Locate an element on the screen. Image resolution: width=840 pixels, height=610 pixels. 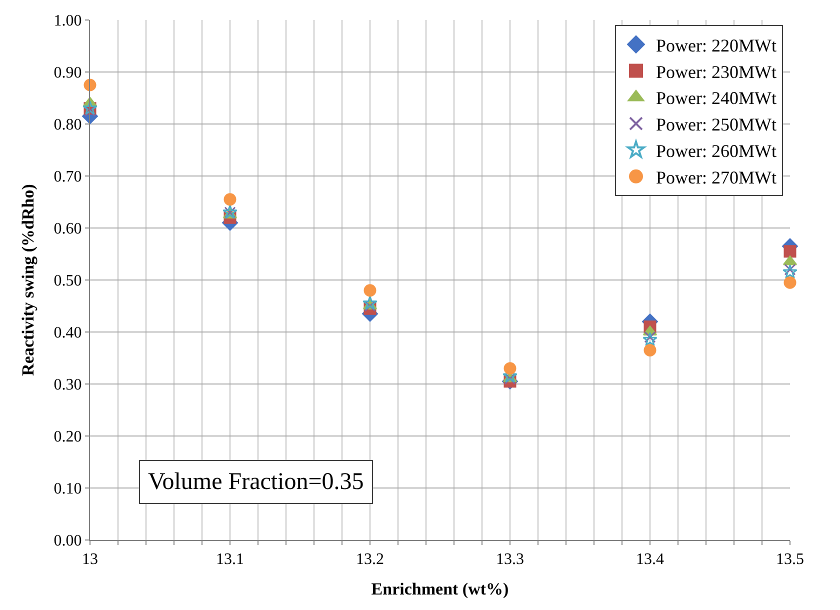
legend-label: Power: 270MWt is located at coordinates (716, 177).